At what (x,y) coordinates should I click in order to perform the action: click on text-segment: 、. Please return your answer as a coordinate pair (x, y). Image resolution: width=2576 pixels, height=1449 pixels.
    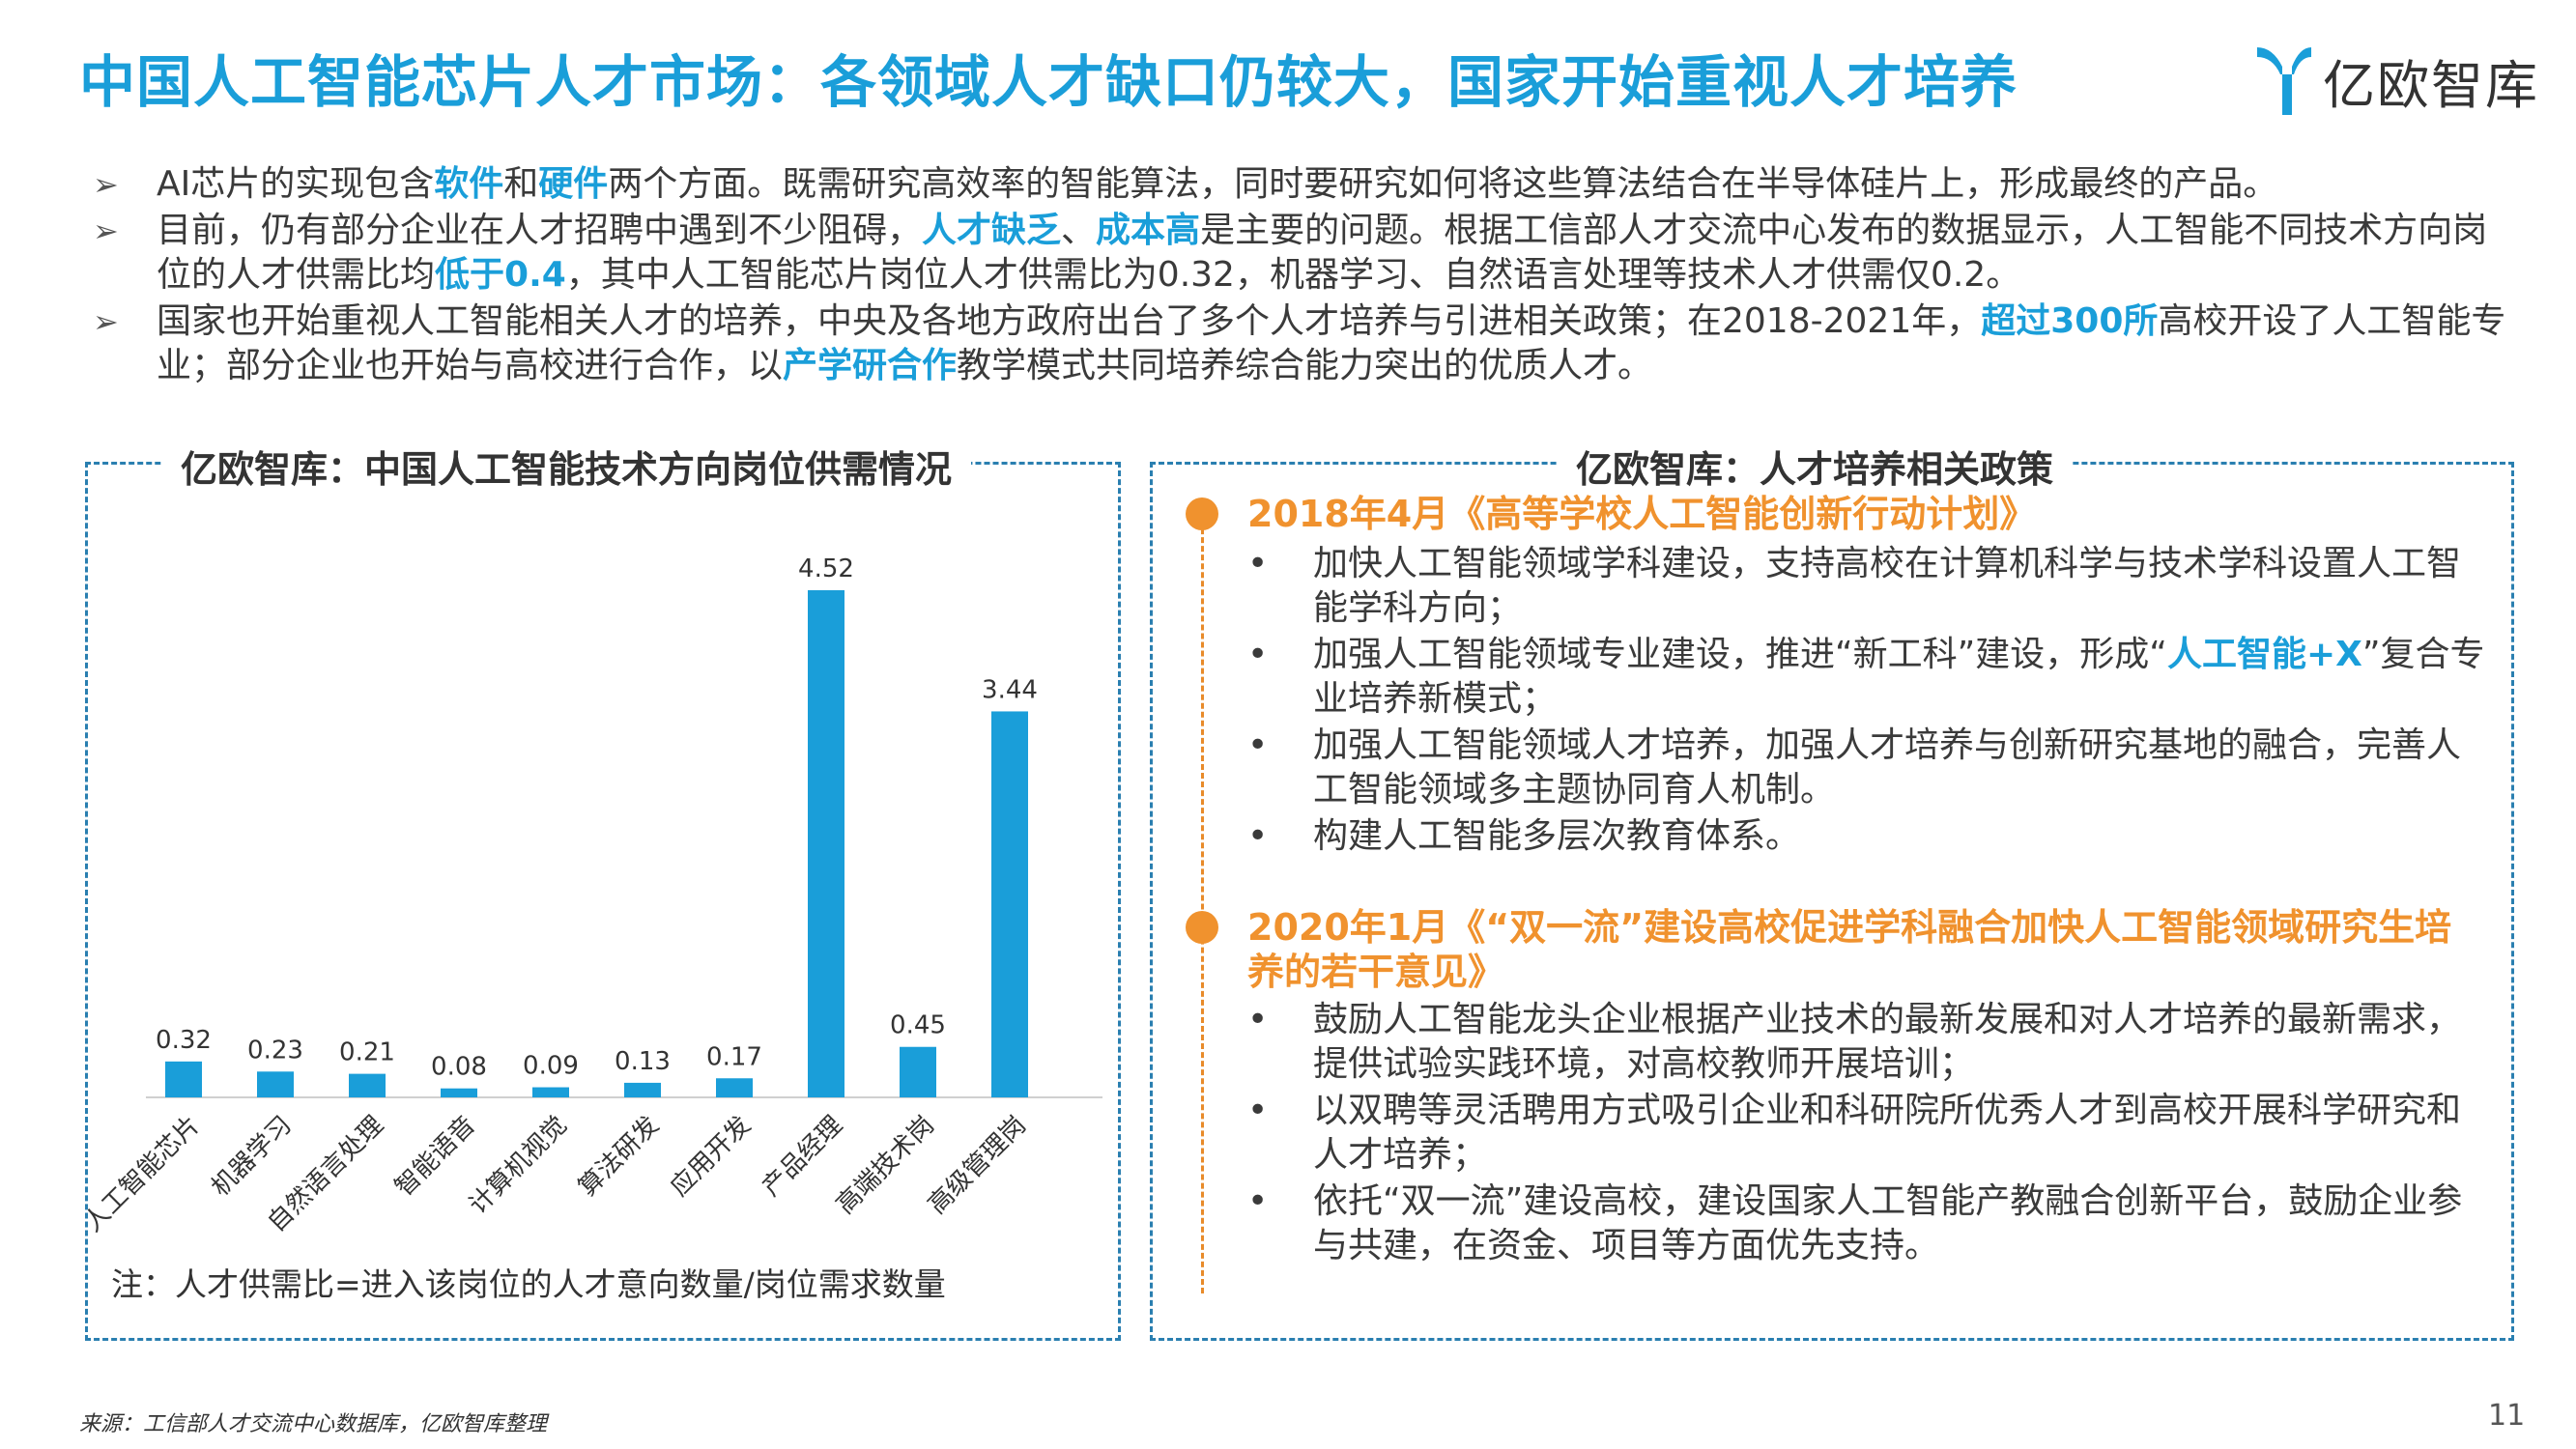
    Looking at the image, I should click on (1079, 230).